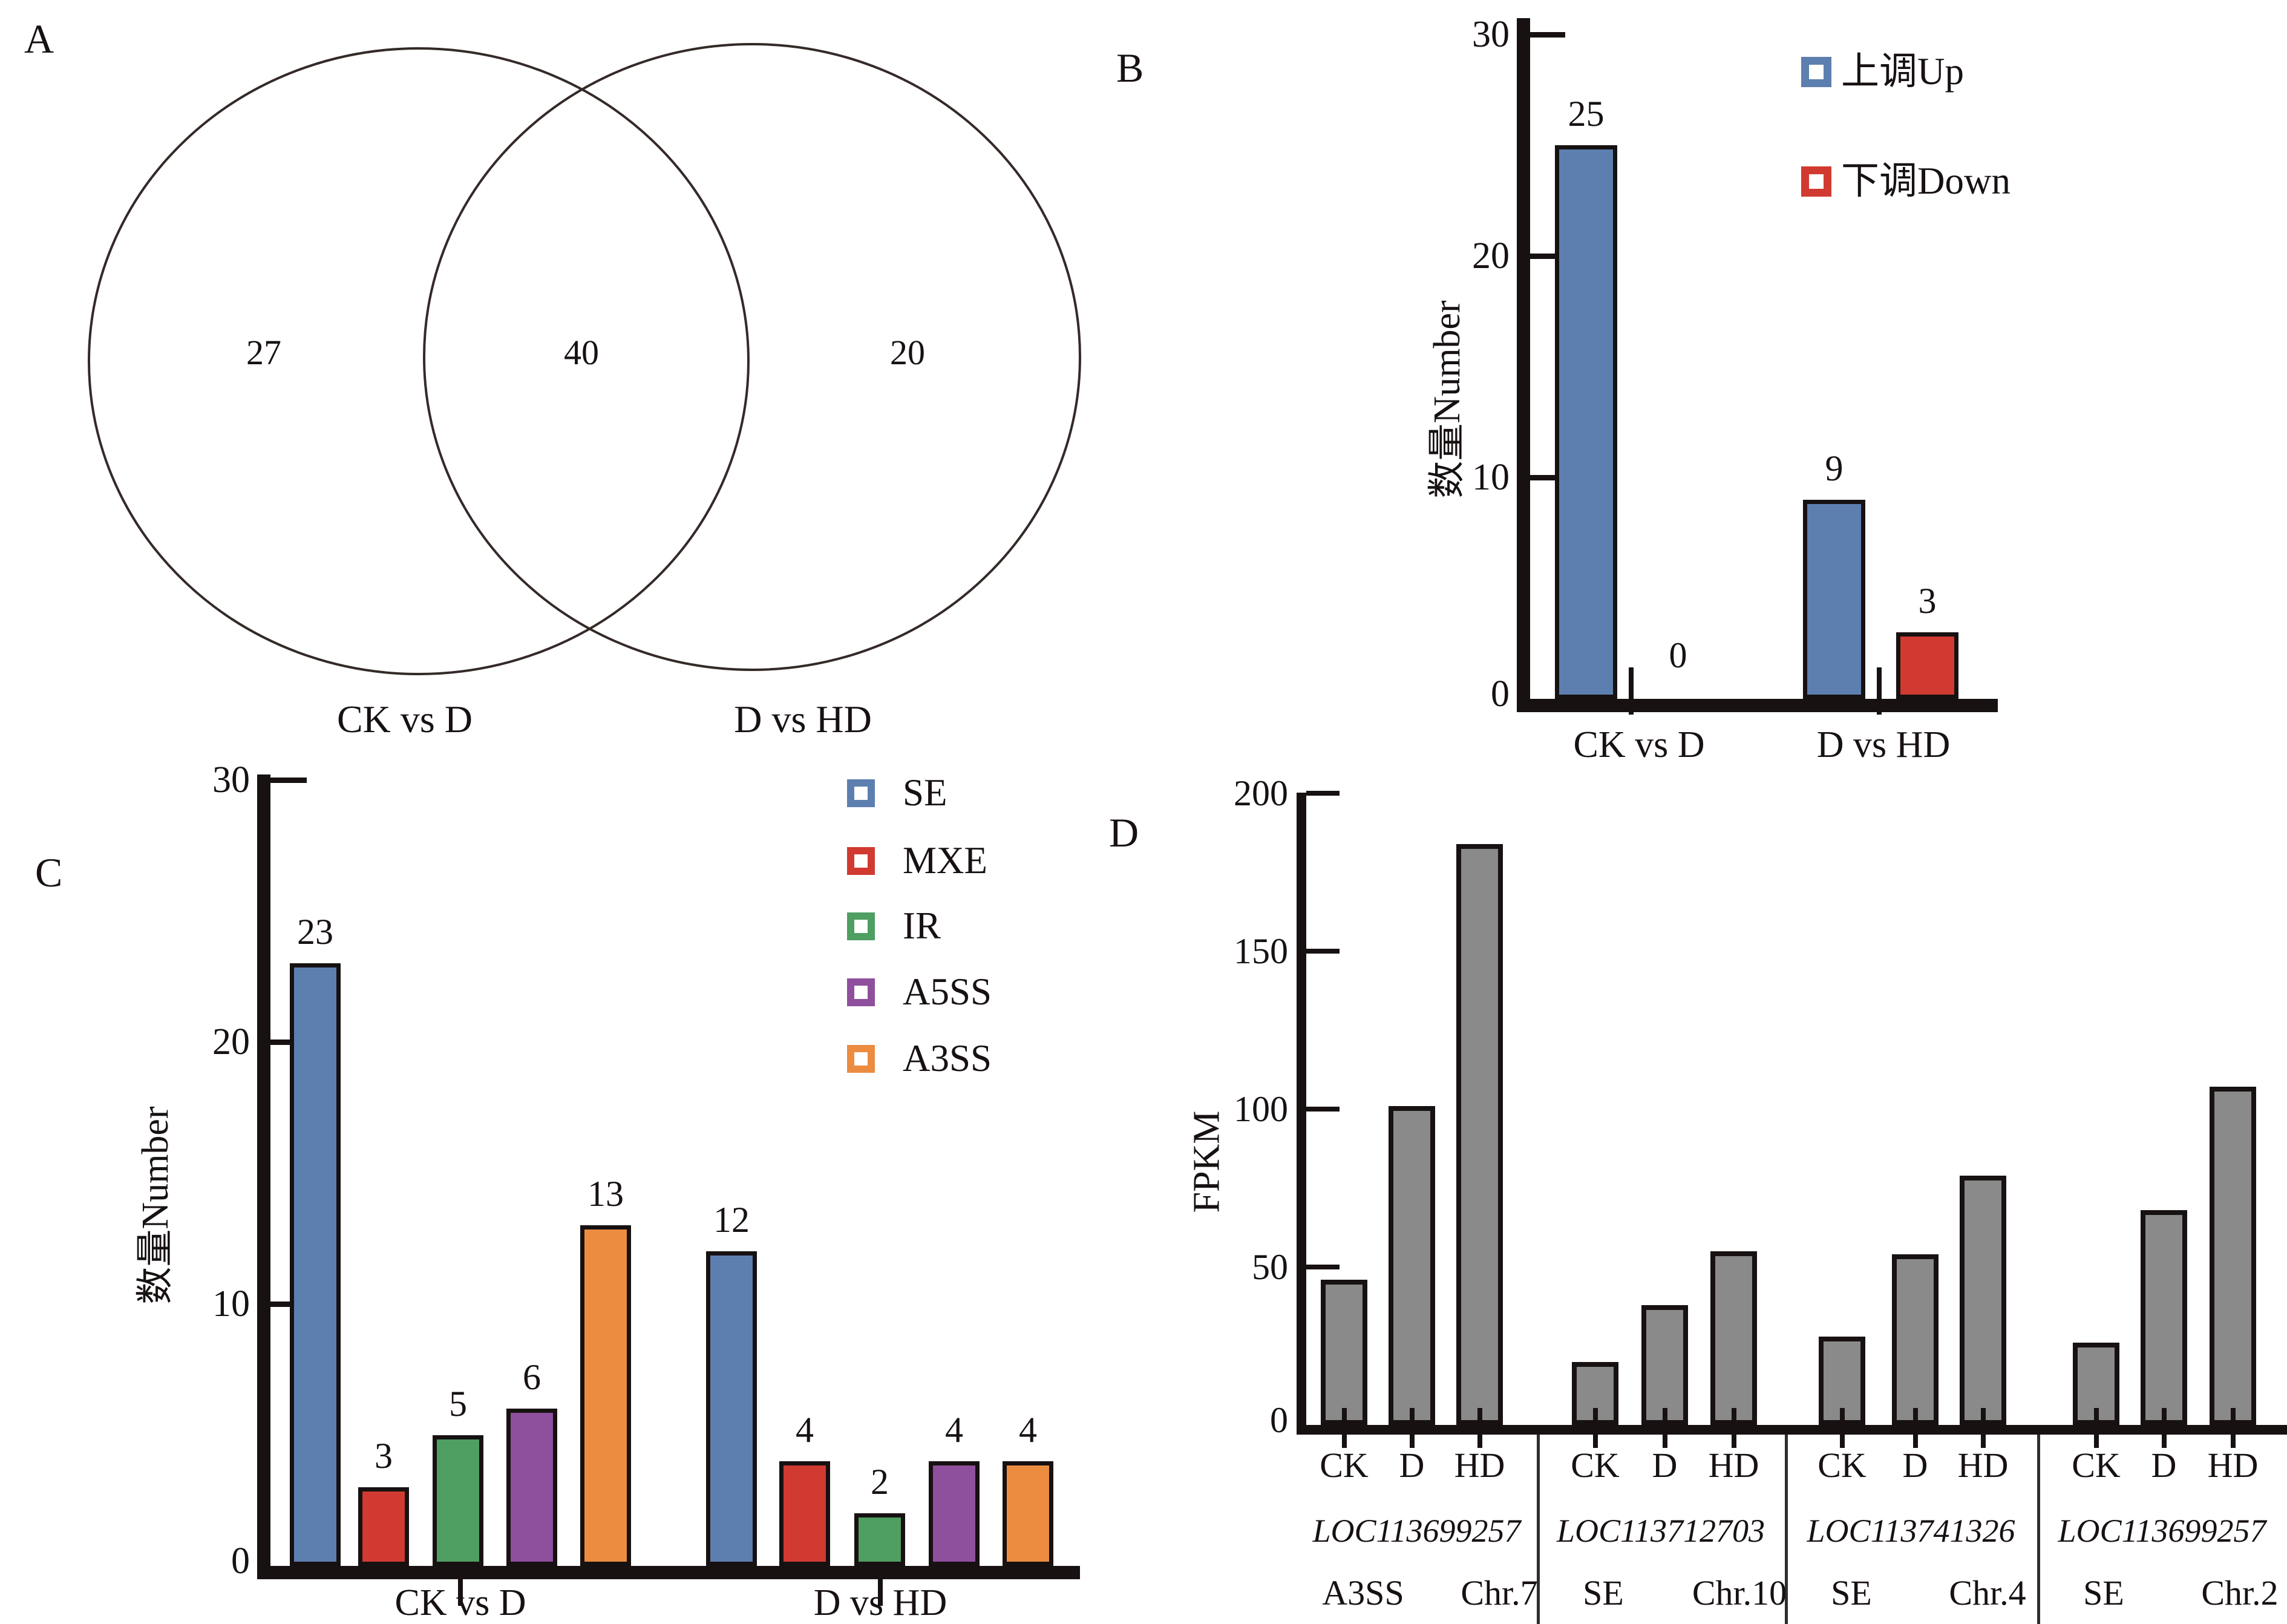 The image size is (2287, 1624). I want to click on bar-base-tick-LOC113699257-D-g1, so click(1412, 1416).